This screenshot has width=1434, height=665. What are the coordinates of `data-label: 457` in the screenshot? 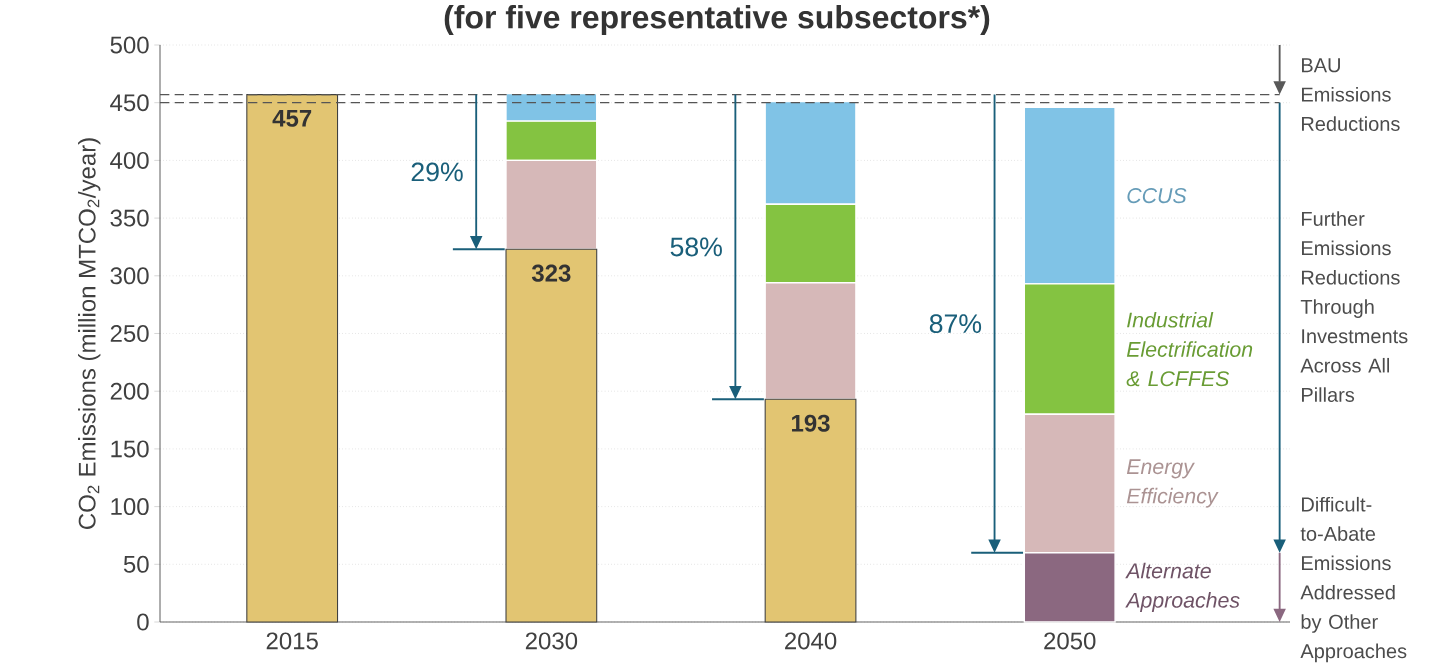 It's located at (292, 118).